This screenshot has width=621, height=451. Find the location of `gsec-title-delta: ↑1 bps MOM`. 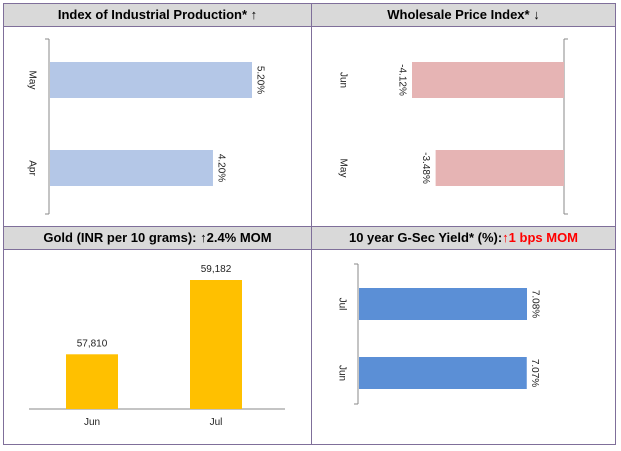

gsec-title-delta: ↑1 bps MOM is located at coordinates (540, 237).